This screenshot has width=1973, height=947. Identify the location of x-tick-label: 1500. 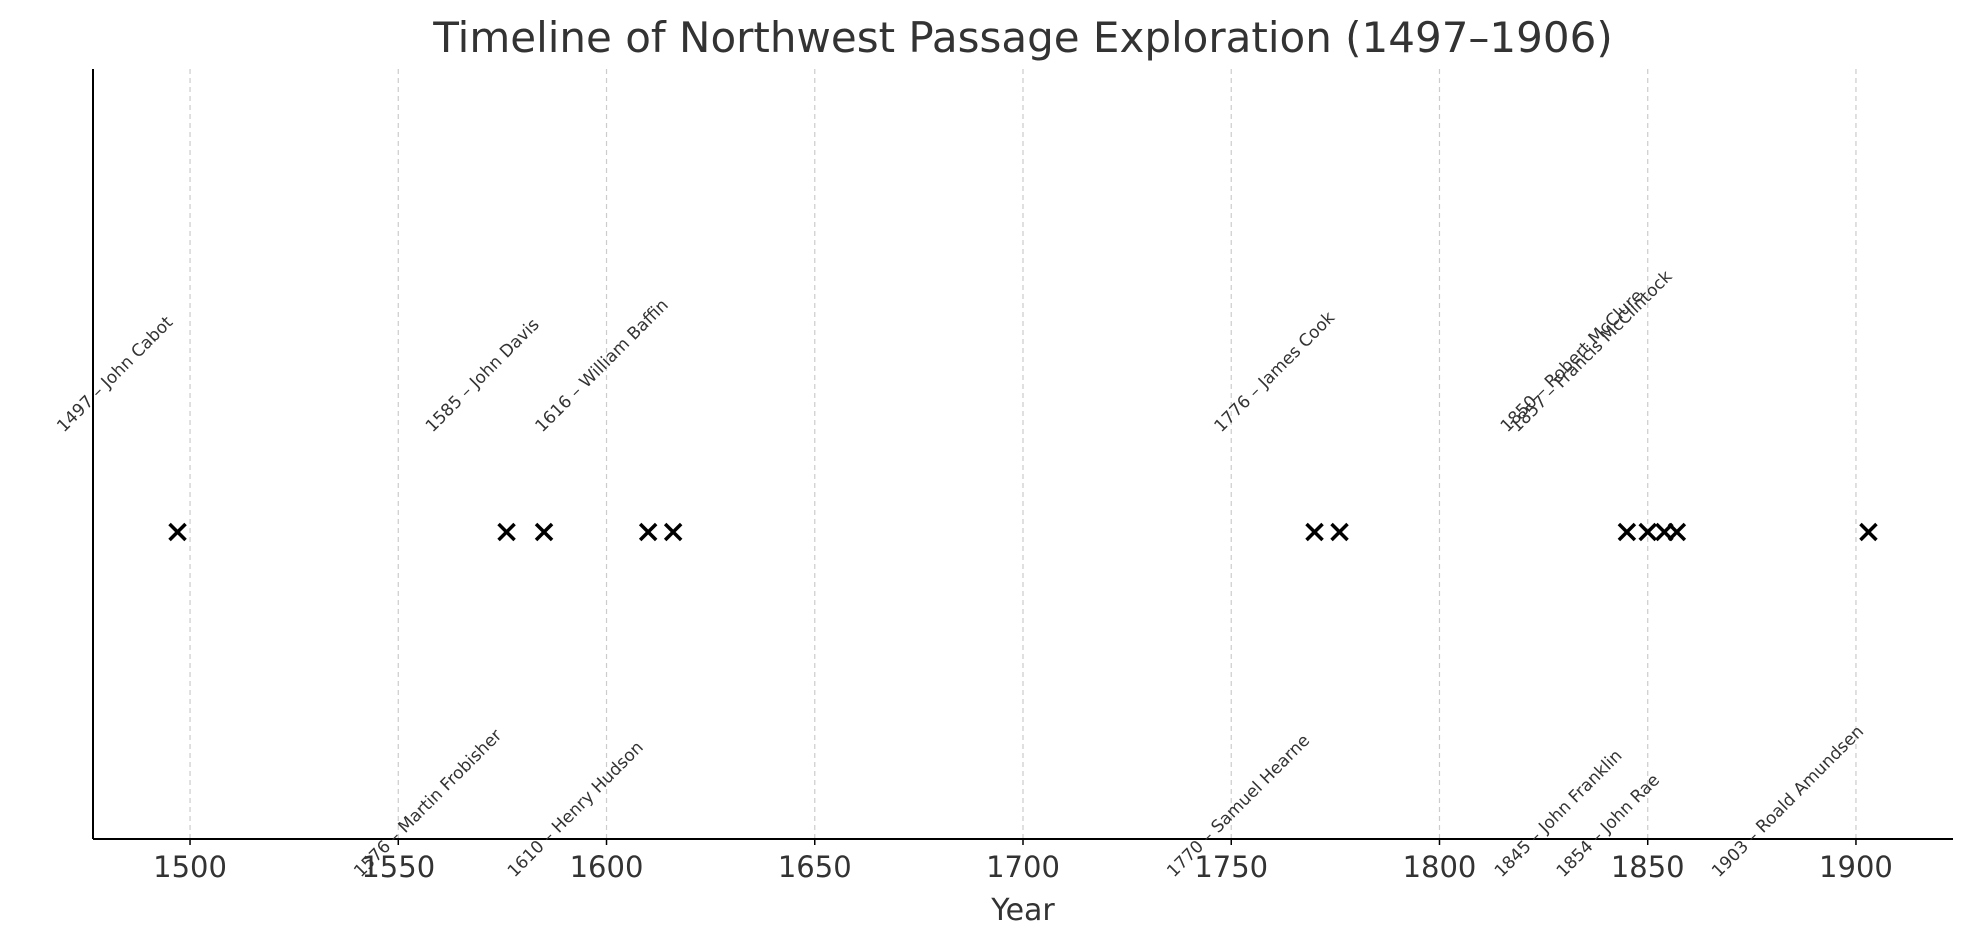
(190, 867).